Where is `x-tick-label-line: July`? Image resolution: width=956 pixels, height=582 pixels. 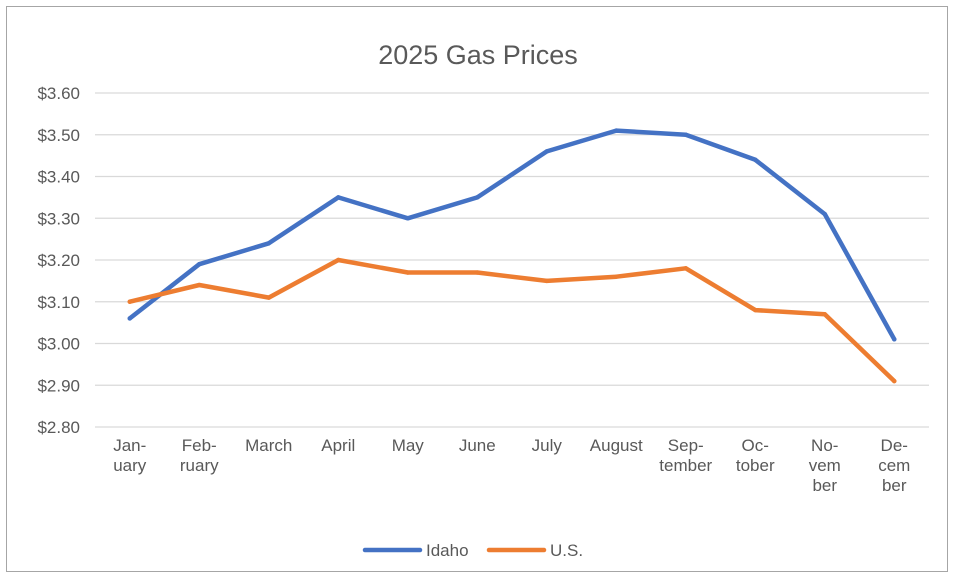
x-tick-label-line: July is located at coordinates (547, 445).